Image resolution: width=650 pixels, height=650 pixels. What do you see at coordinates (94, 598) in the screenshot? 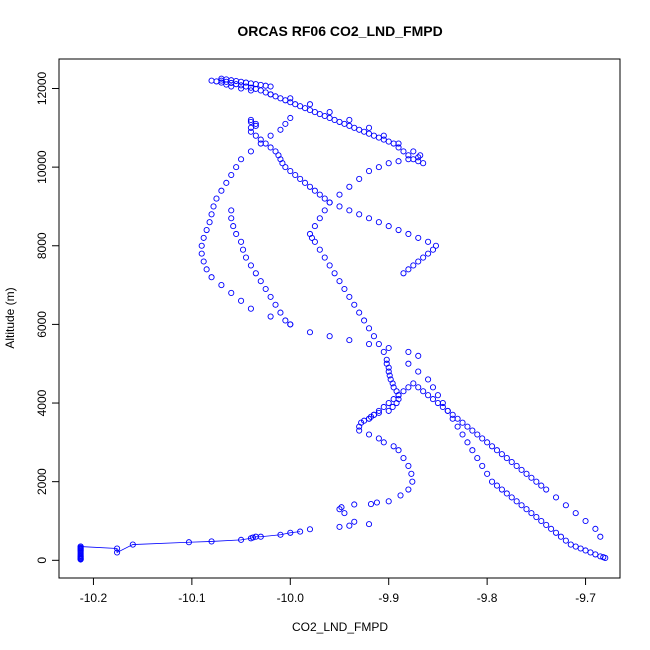
I see `x-tick-label: -10.2` at bounding box center [94, 598].